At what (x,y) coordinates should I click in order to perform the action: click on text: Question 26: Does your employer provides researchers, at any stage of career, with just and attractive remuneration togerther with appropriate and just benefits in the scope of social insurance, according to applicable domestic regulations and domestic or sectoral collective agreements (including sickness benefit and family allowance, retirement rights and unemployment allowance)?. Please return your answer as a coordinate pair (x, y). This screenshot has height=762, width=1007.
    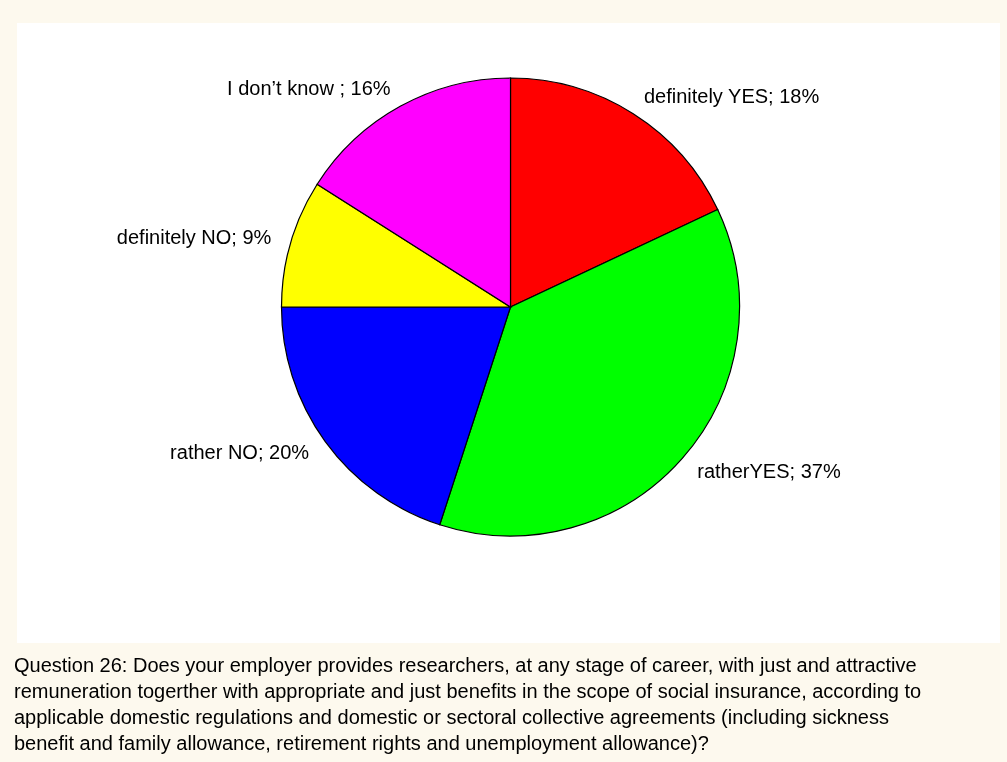
    Looking at the image, I should click on (468, 704).